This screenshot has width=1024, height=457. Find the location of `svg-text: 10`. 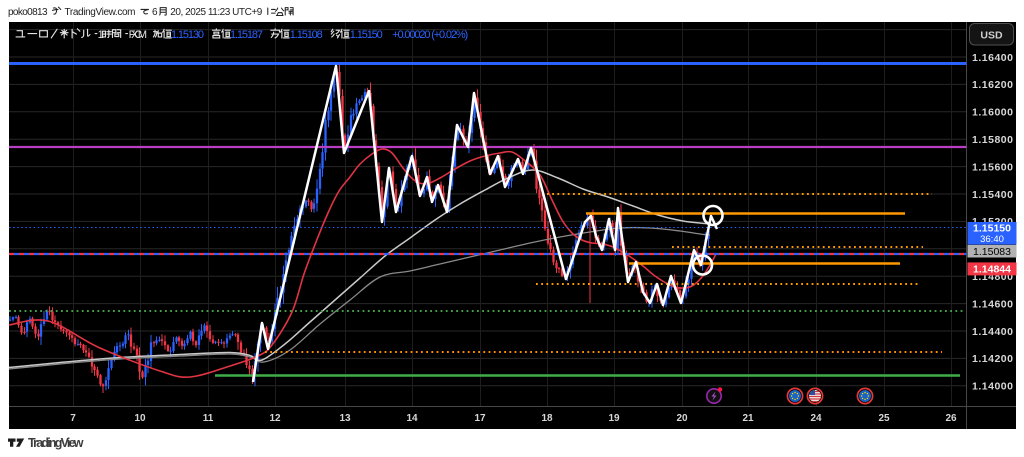

svg-text: 10 is located at coordinates (140, 418).